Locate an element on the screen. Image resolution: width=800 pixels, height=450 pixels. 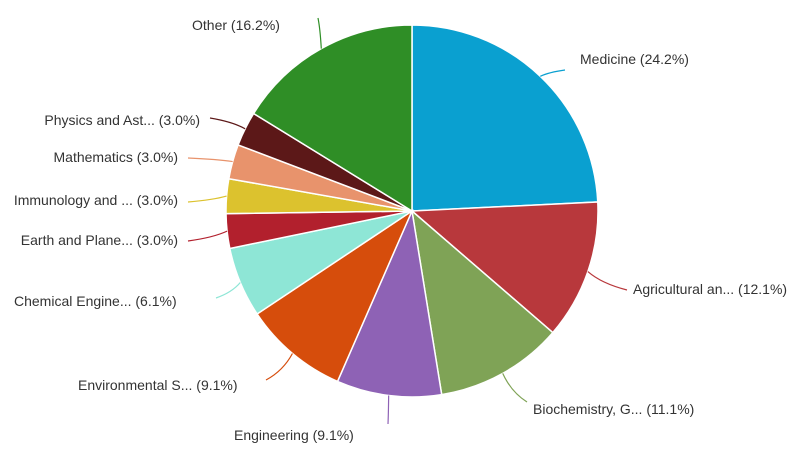
pie-slice-biochemistry-g is located at coordinates (482, 302).